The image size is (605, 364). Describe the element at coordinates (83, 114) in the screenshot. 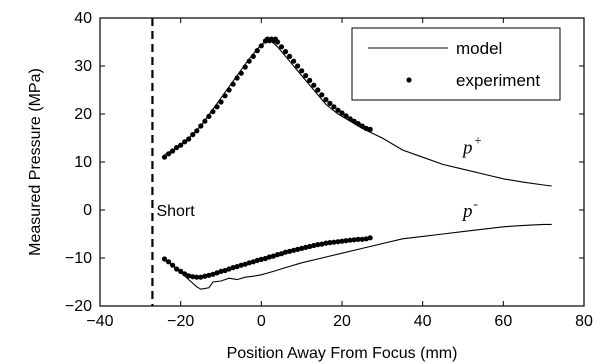

I see `y-tick-label: 20` at that location.